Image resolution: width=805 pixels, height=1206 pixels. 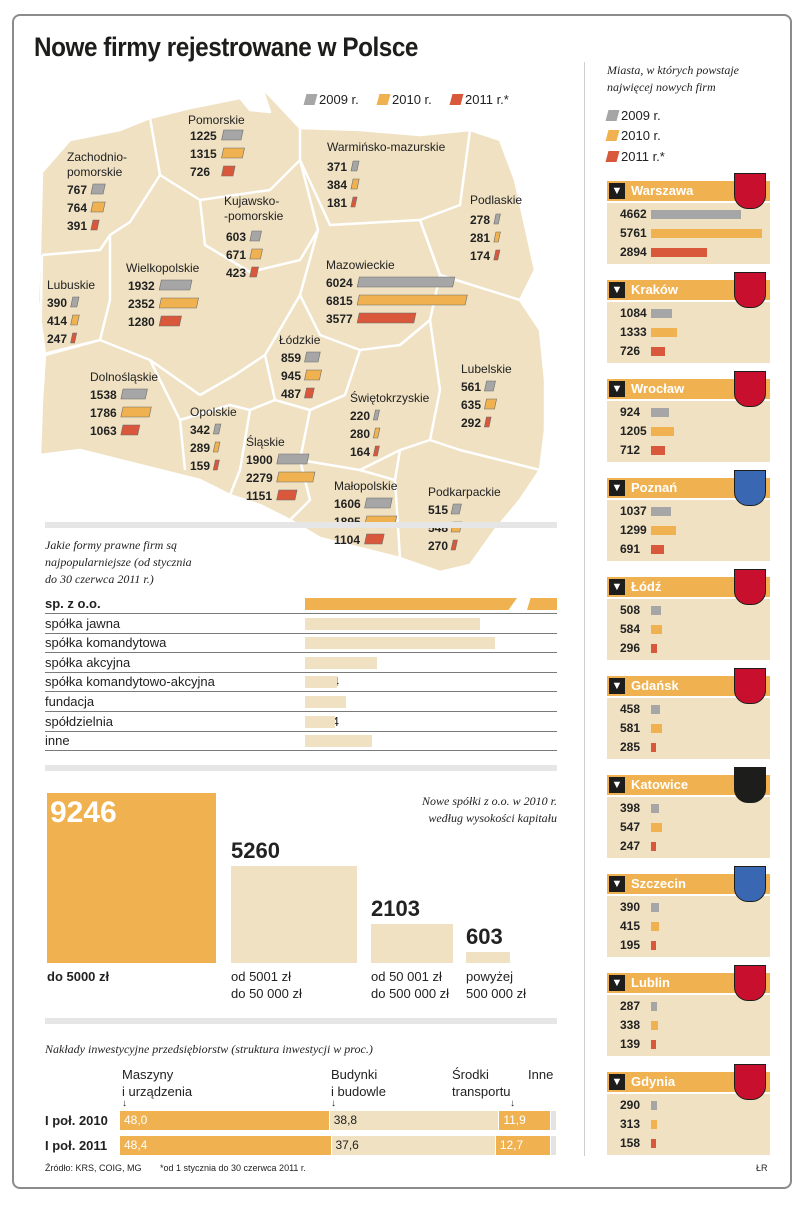 What do you see at coordinates (630, 728) in the screenshot?
I see `city-value: 581` at bounding box center [630, 728].